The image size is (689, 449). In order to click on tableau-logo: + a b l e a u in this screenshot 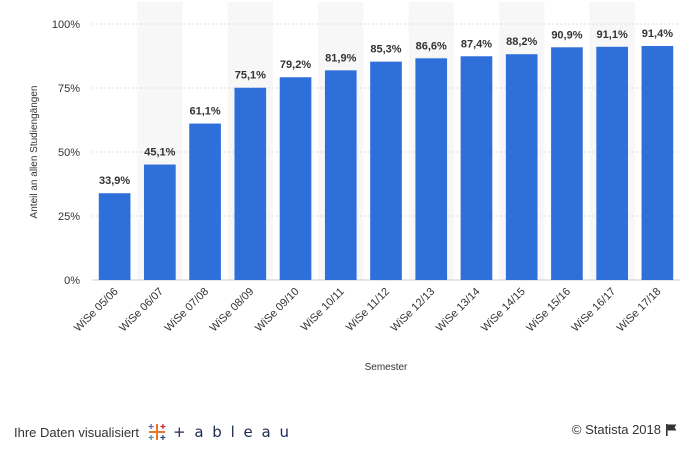, I will do `click(219, 432)`.